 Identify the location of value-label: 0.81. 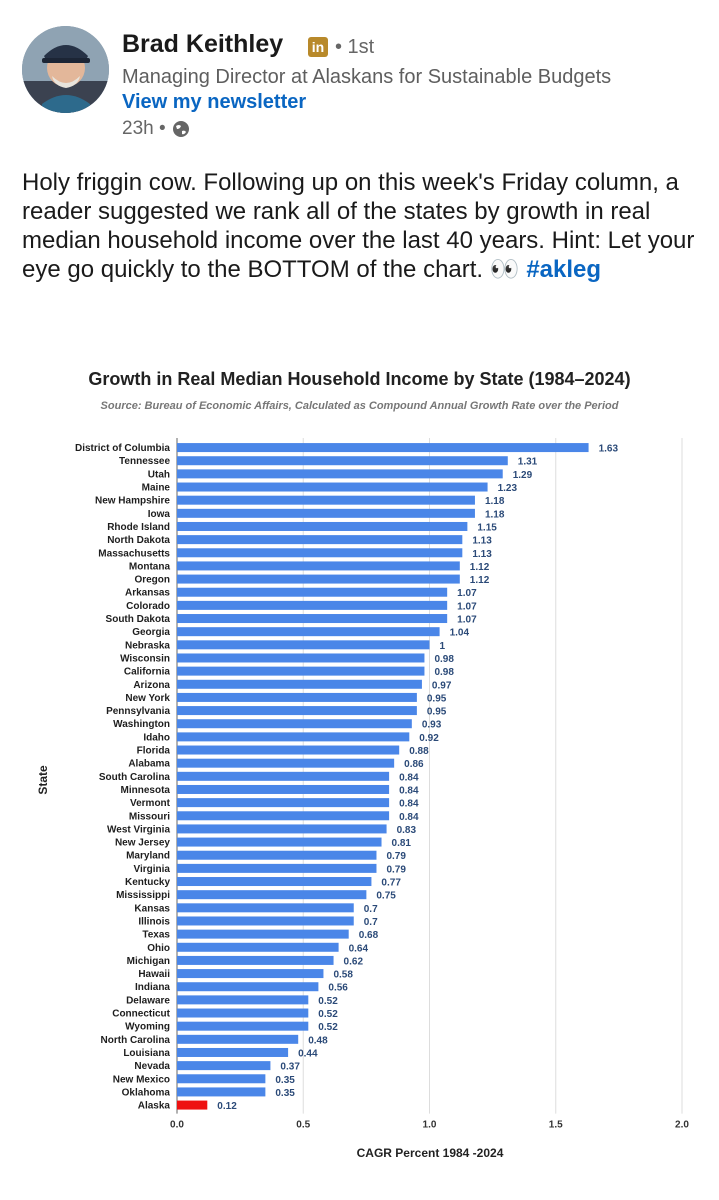
(402, 843).